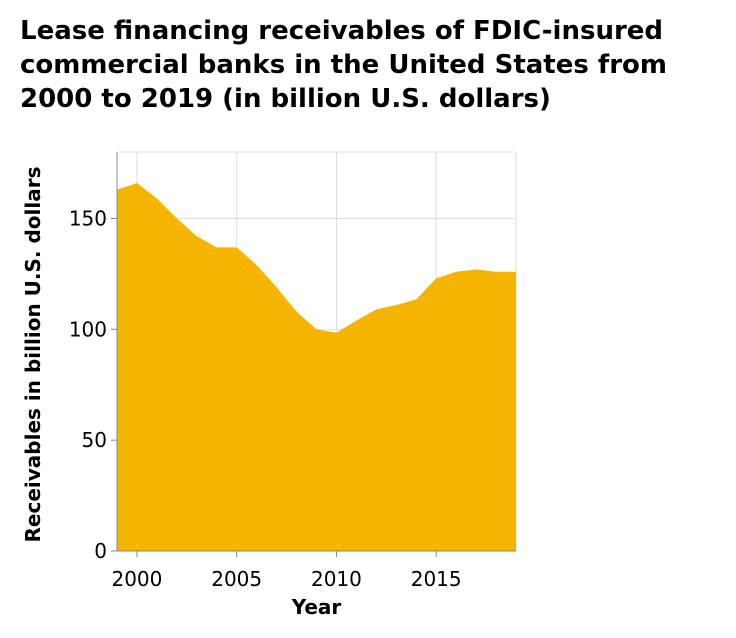 The image size is (736, 638). Describe the element at coordinates (94, 440) in the screenshot. I see `y-tick-label: 50` at that location.